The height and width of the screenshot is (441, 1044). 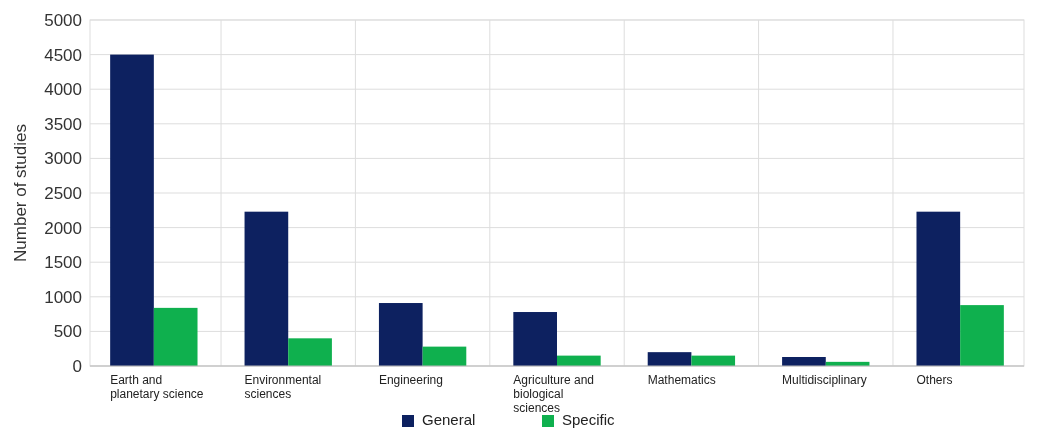 What do you see at coordinates (63, 55) in the screenshot?
I see `y-tick-label: 4500` at bounding box center [63, 55].